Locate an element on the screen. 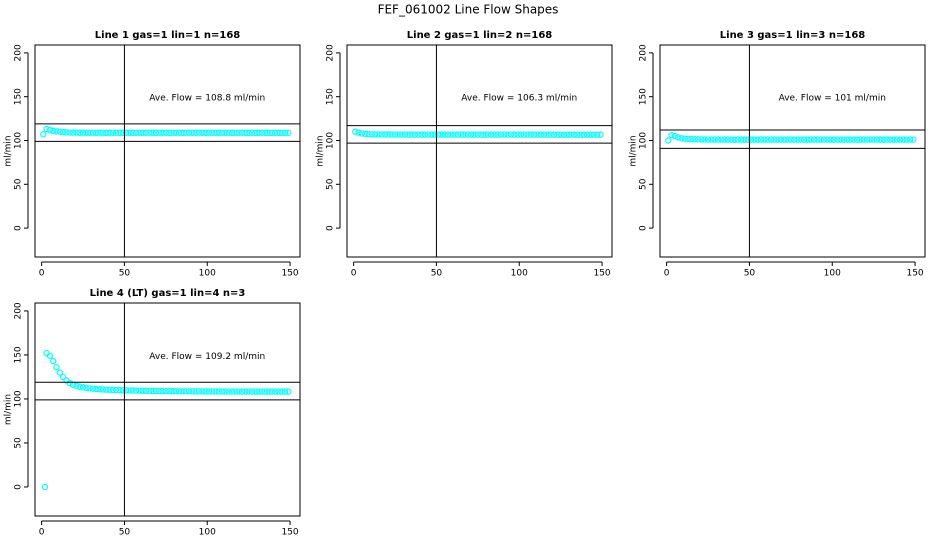  panel-title: Line 2 gas=1 lin=2 n=168 is located at coordinates (480, 35).